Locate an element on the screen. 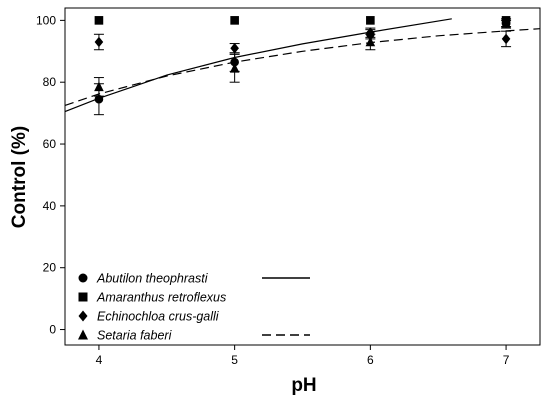 The width and height of the screenshot is (550, 404). y-tick-label: 60 is located at coordinates (50, 144).